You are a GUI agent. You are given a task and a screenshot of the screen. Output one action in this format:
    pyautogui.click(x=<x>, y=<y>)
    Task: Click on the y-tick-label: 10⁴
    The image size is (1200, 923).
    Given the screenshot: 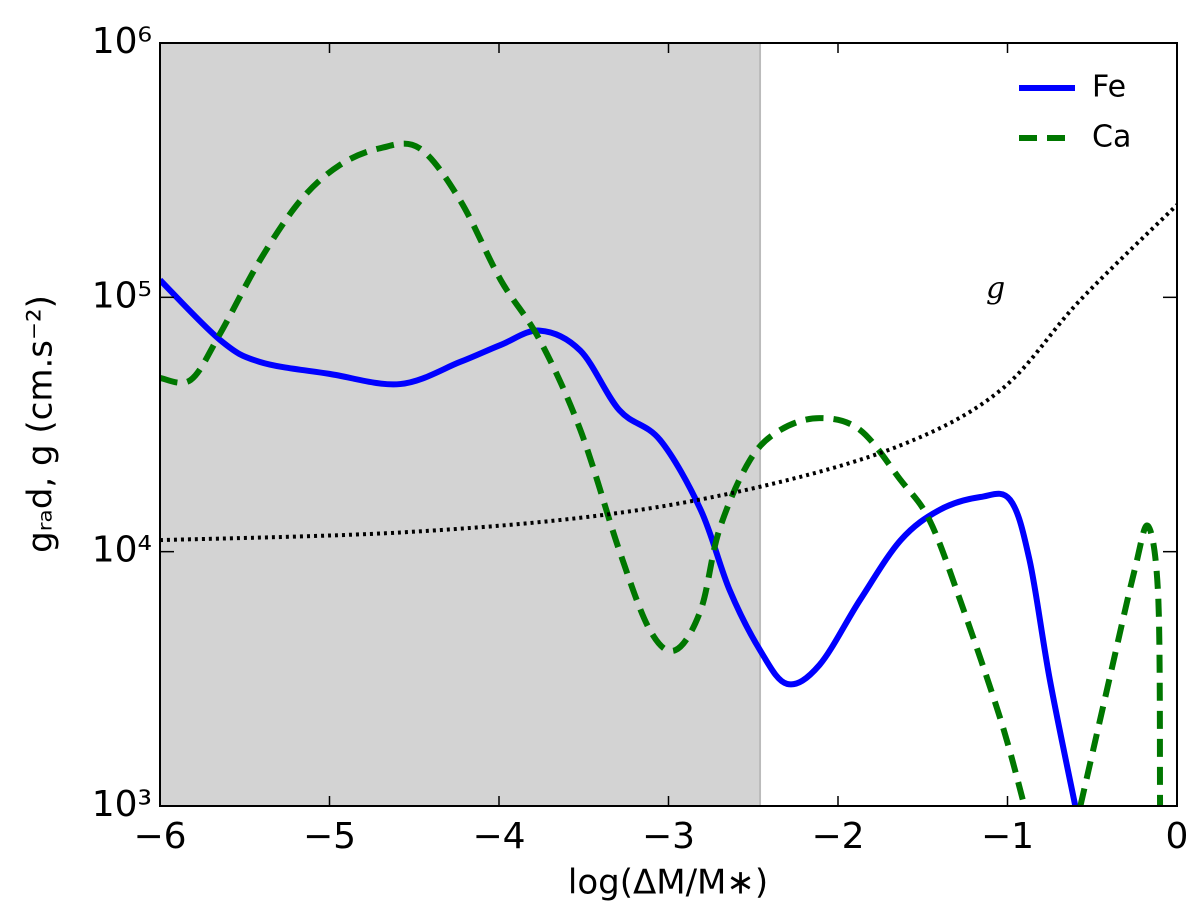 What is the action you would take?
    pyautogui.click(x=122, y=550)
    